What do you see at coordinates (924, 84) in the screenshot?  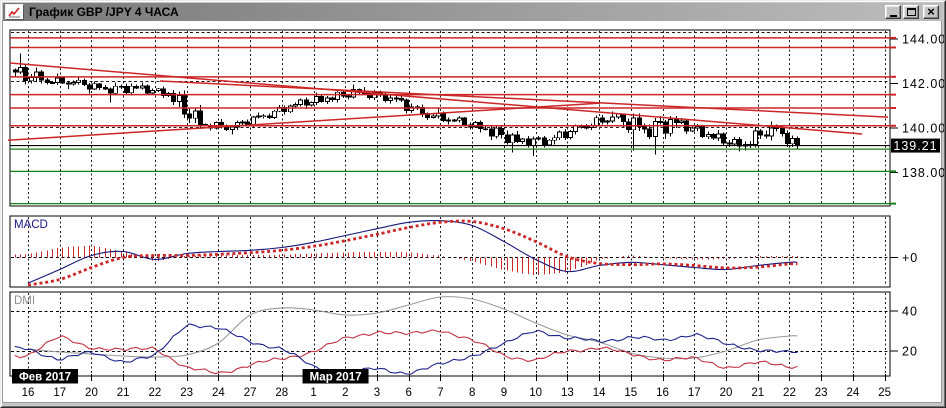 I see `svg-text: 142.00` at bounding box center [924, 84].